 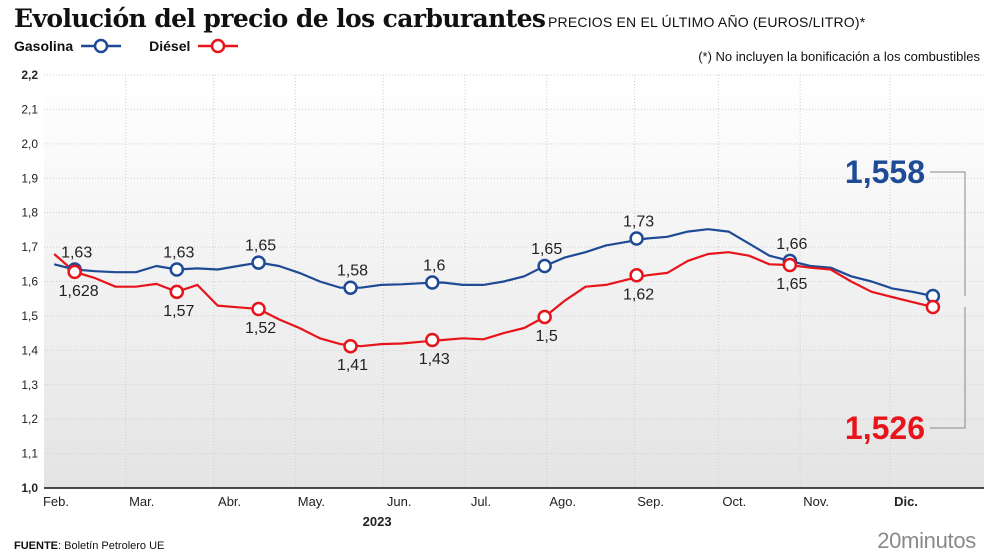 What do you see at coordinates (547, 336) in the screenshot?
I see `data-label: 1,5` at bounding box center [547, 336].